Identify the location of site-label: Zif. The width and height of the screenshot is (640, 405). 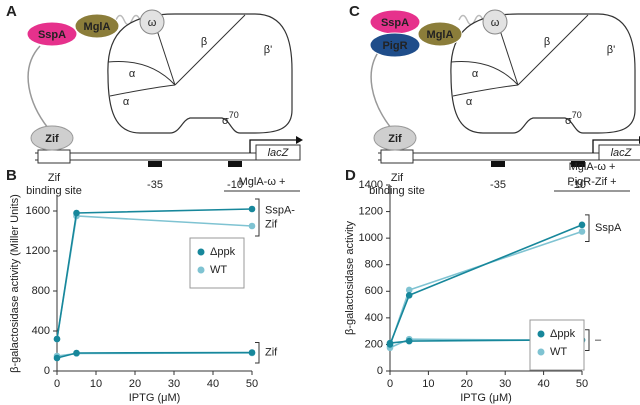
(397, 178).